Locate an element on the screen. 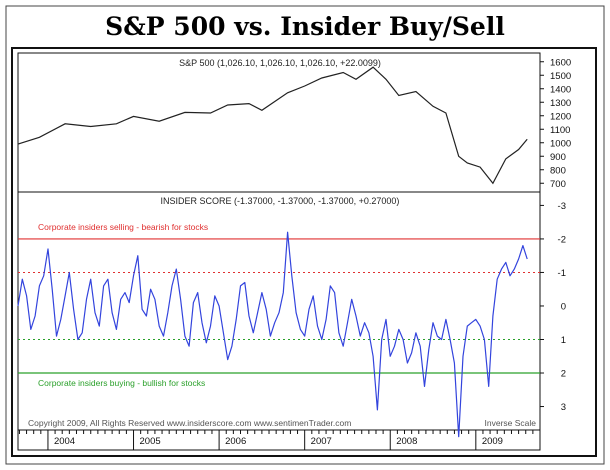  x-year-label: 2004 is located at coordinates (64, 441).